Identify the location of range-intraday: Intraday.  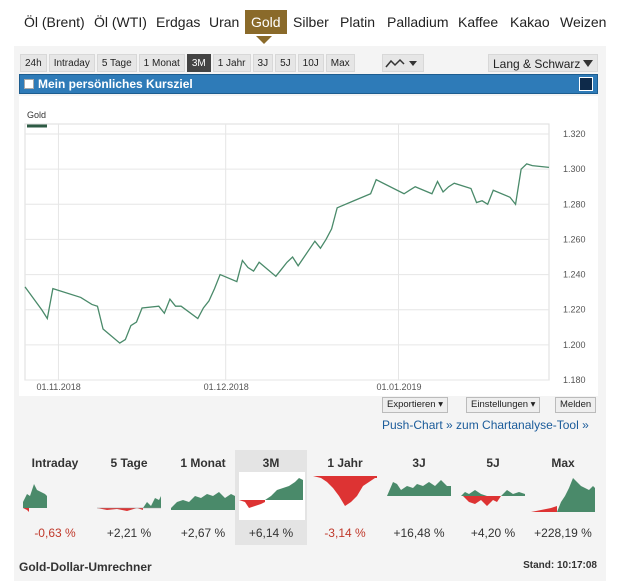
(71, 63).